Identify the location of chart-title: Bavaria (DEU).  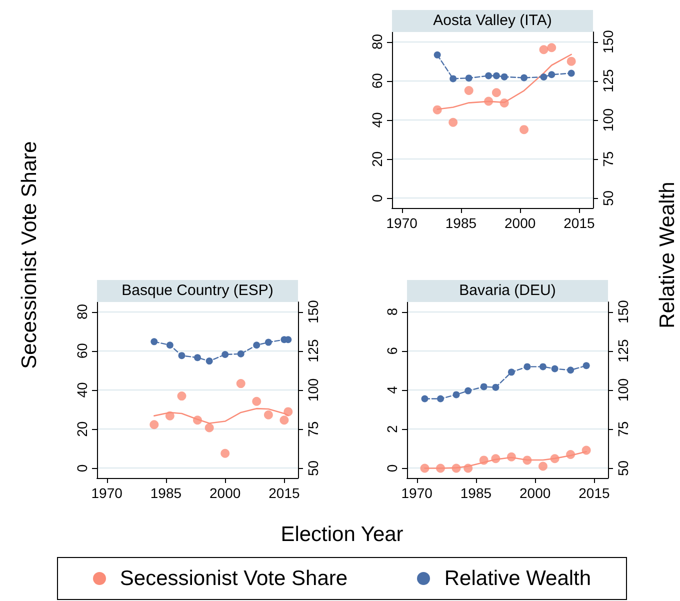
(507, 291).